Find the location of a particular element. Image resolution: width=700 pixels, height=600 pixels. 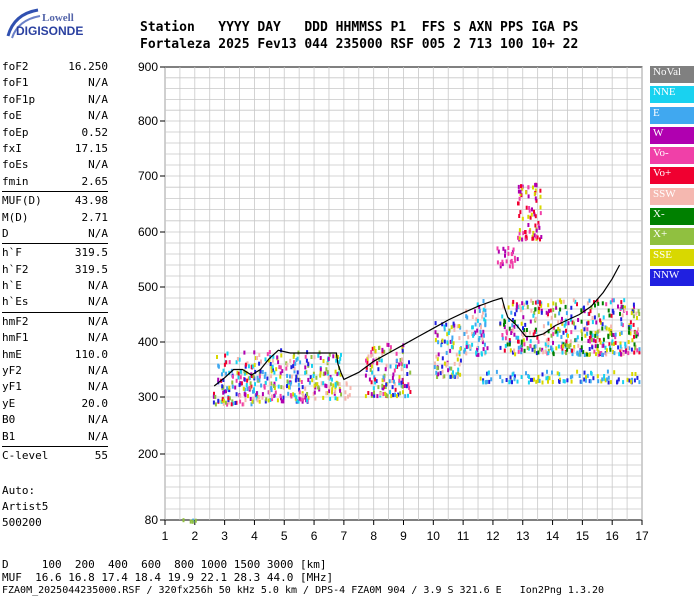

param-row: h`E N/A is located at coordinates (55, 286).